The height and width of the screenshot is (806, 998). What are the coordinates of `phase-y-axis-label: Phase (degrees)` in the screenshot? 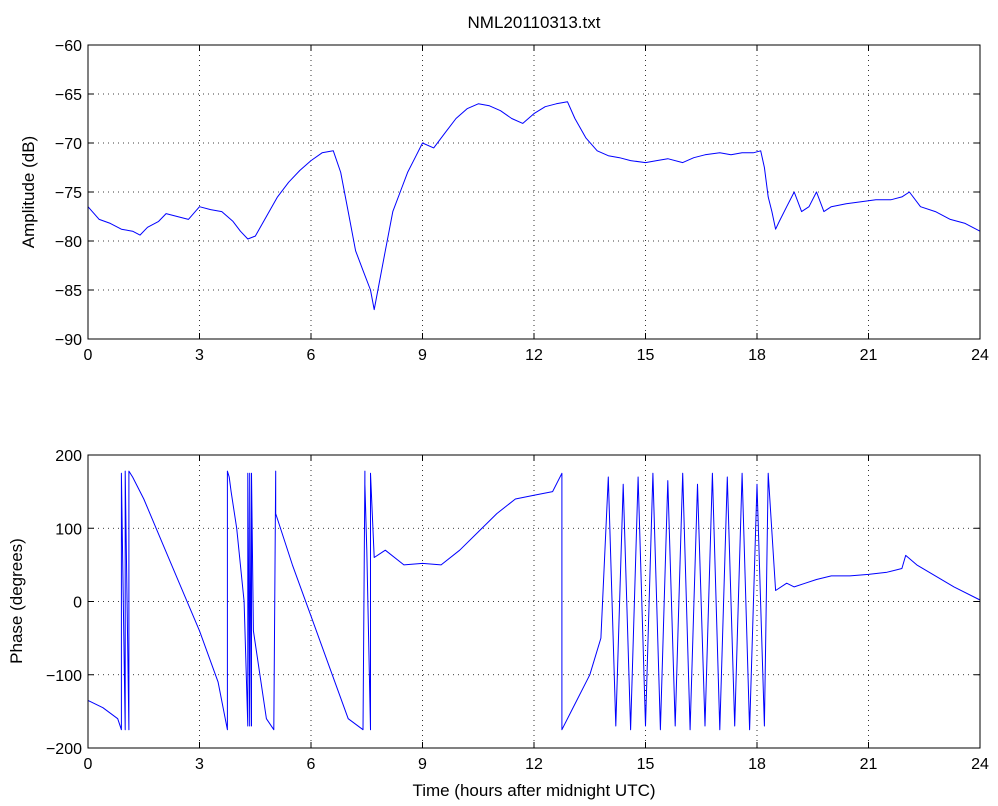 It's located at (16, 601).